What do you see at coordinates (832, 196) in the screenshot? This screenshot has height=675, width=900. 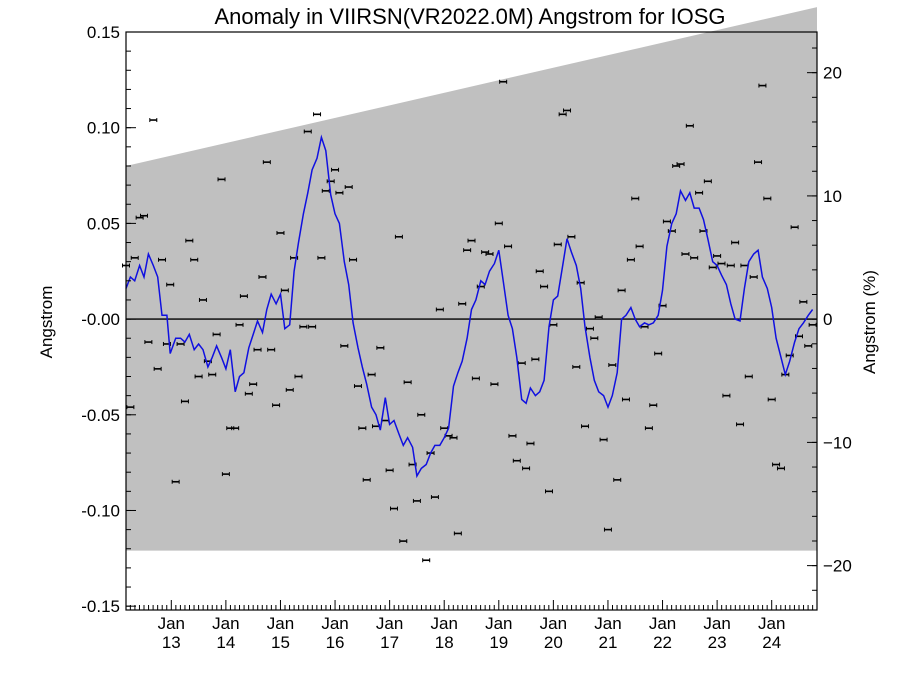 I see `y-right-tick-label: 10` at bounding box center [832, 196].